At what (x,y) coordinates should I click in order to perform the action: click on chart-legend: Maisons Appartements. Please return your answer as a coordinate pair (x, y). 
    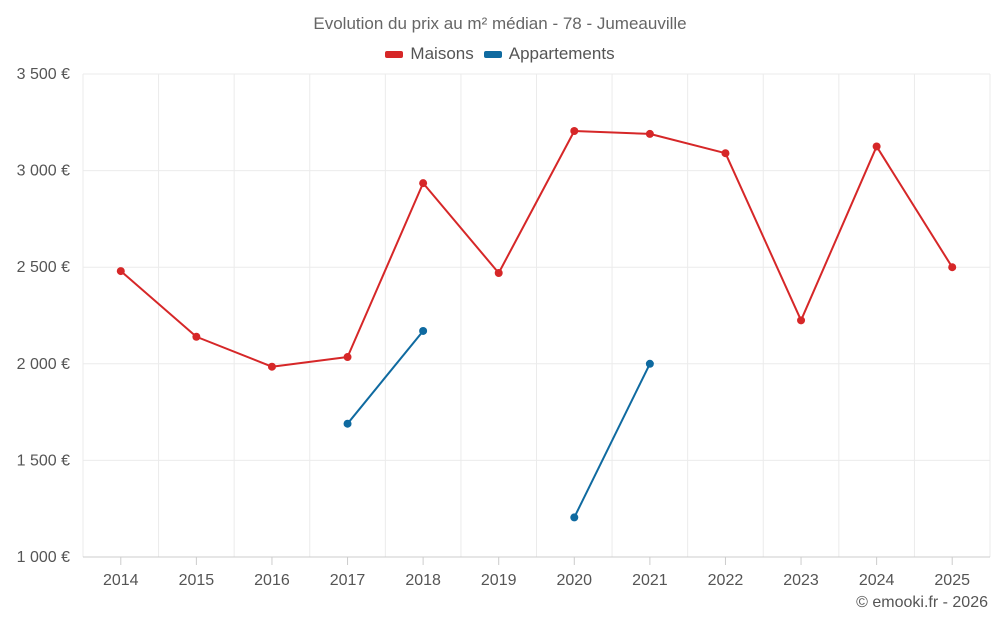
    Looking at the image, I should click on (500, 54).